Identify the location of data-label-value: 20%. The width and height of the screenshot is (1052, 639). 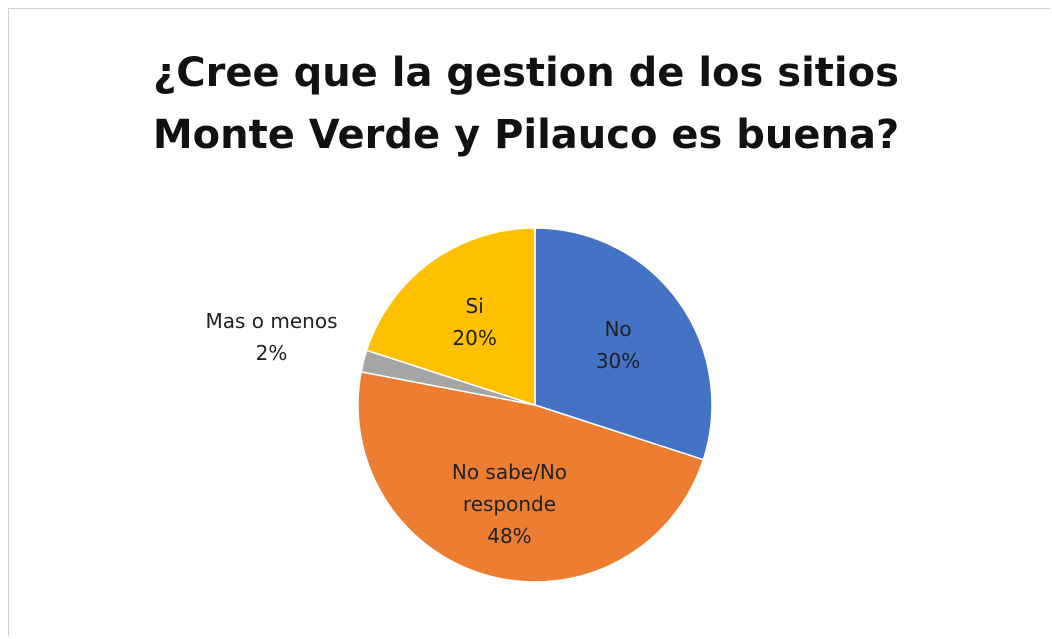
(474, 337).